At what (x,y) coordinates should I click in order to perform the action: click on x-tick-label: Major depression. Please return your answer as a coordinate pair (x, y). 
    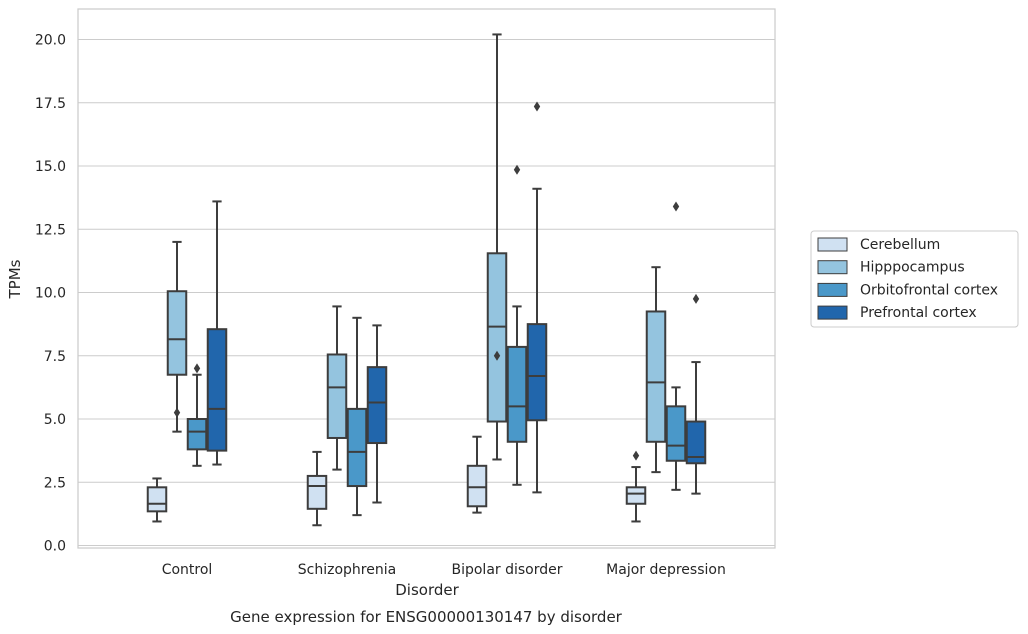
    Looking at the image, I should click on (666, 570).